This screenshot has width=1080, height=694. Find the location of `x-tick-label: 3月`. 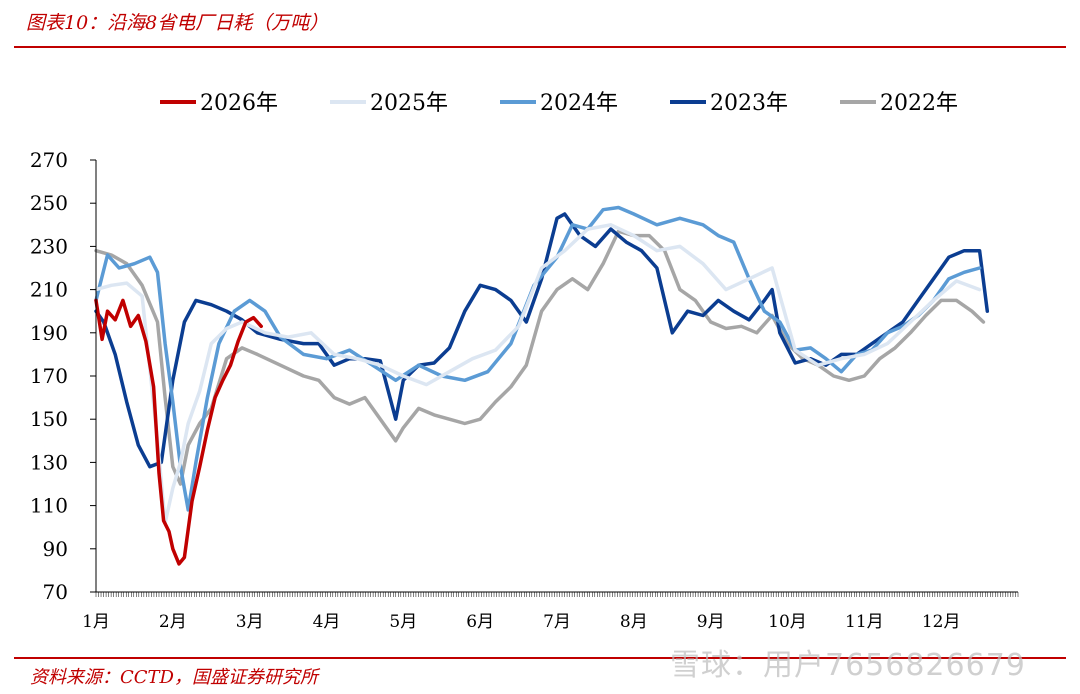

x-tick-label: 3月 is located at coordinates (250, 622).